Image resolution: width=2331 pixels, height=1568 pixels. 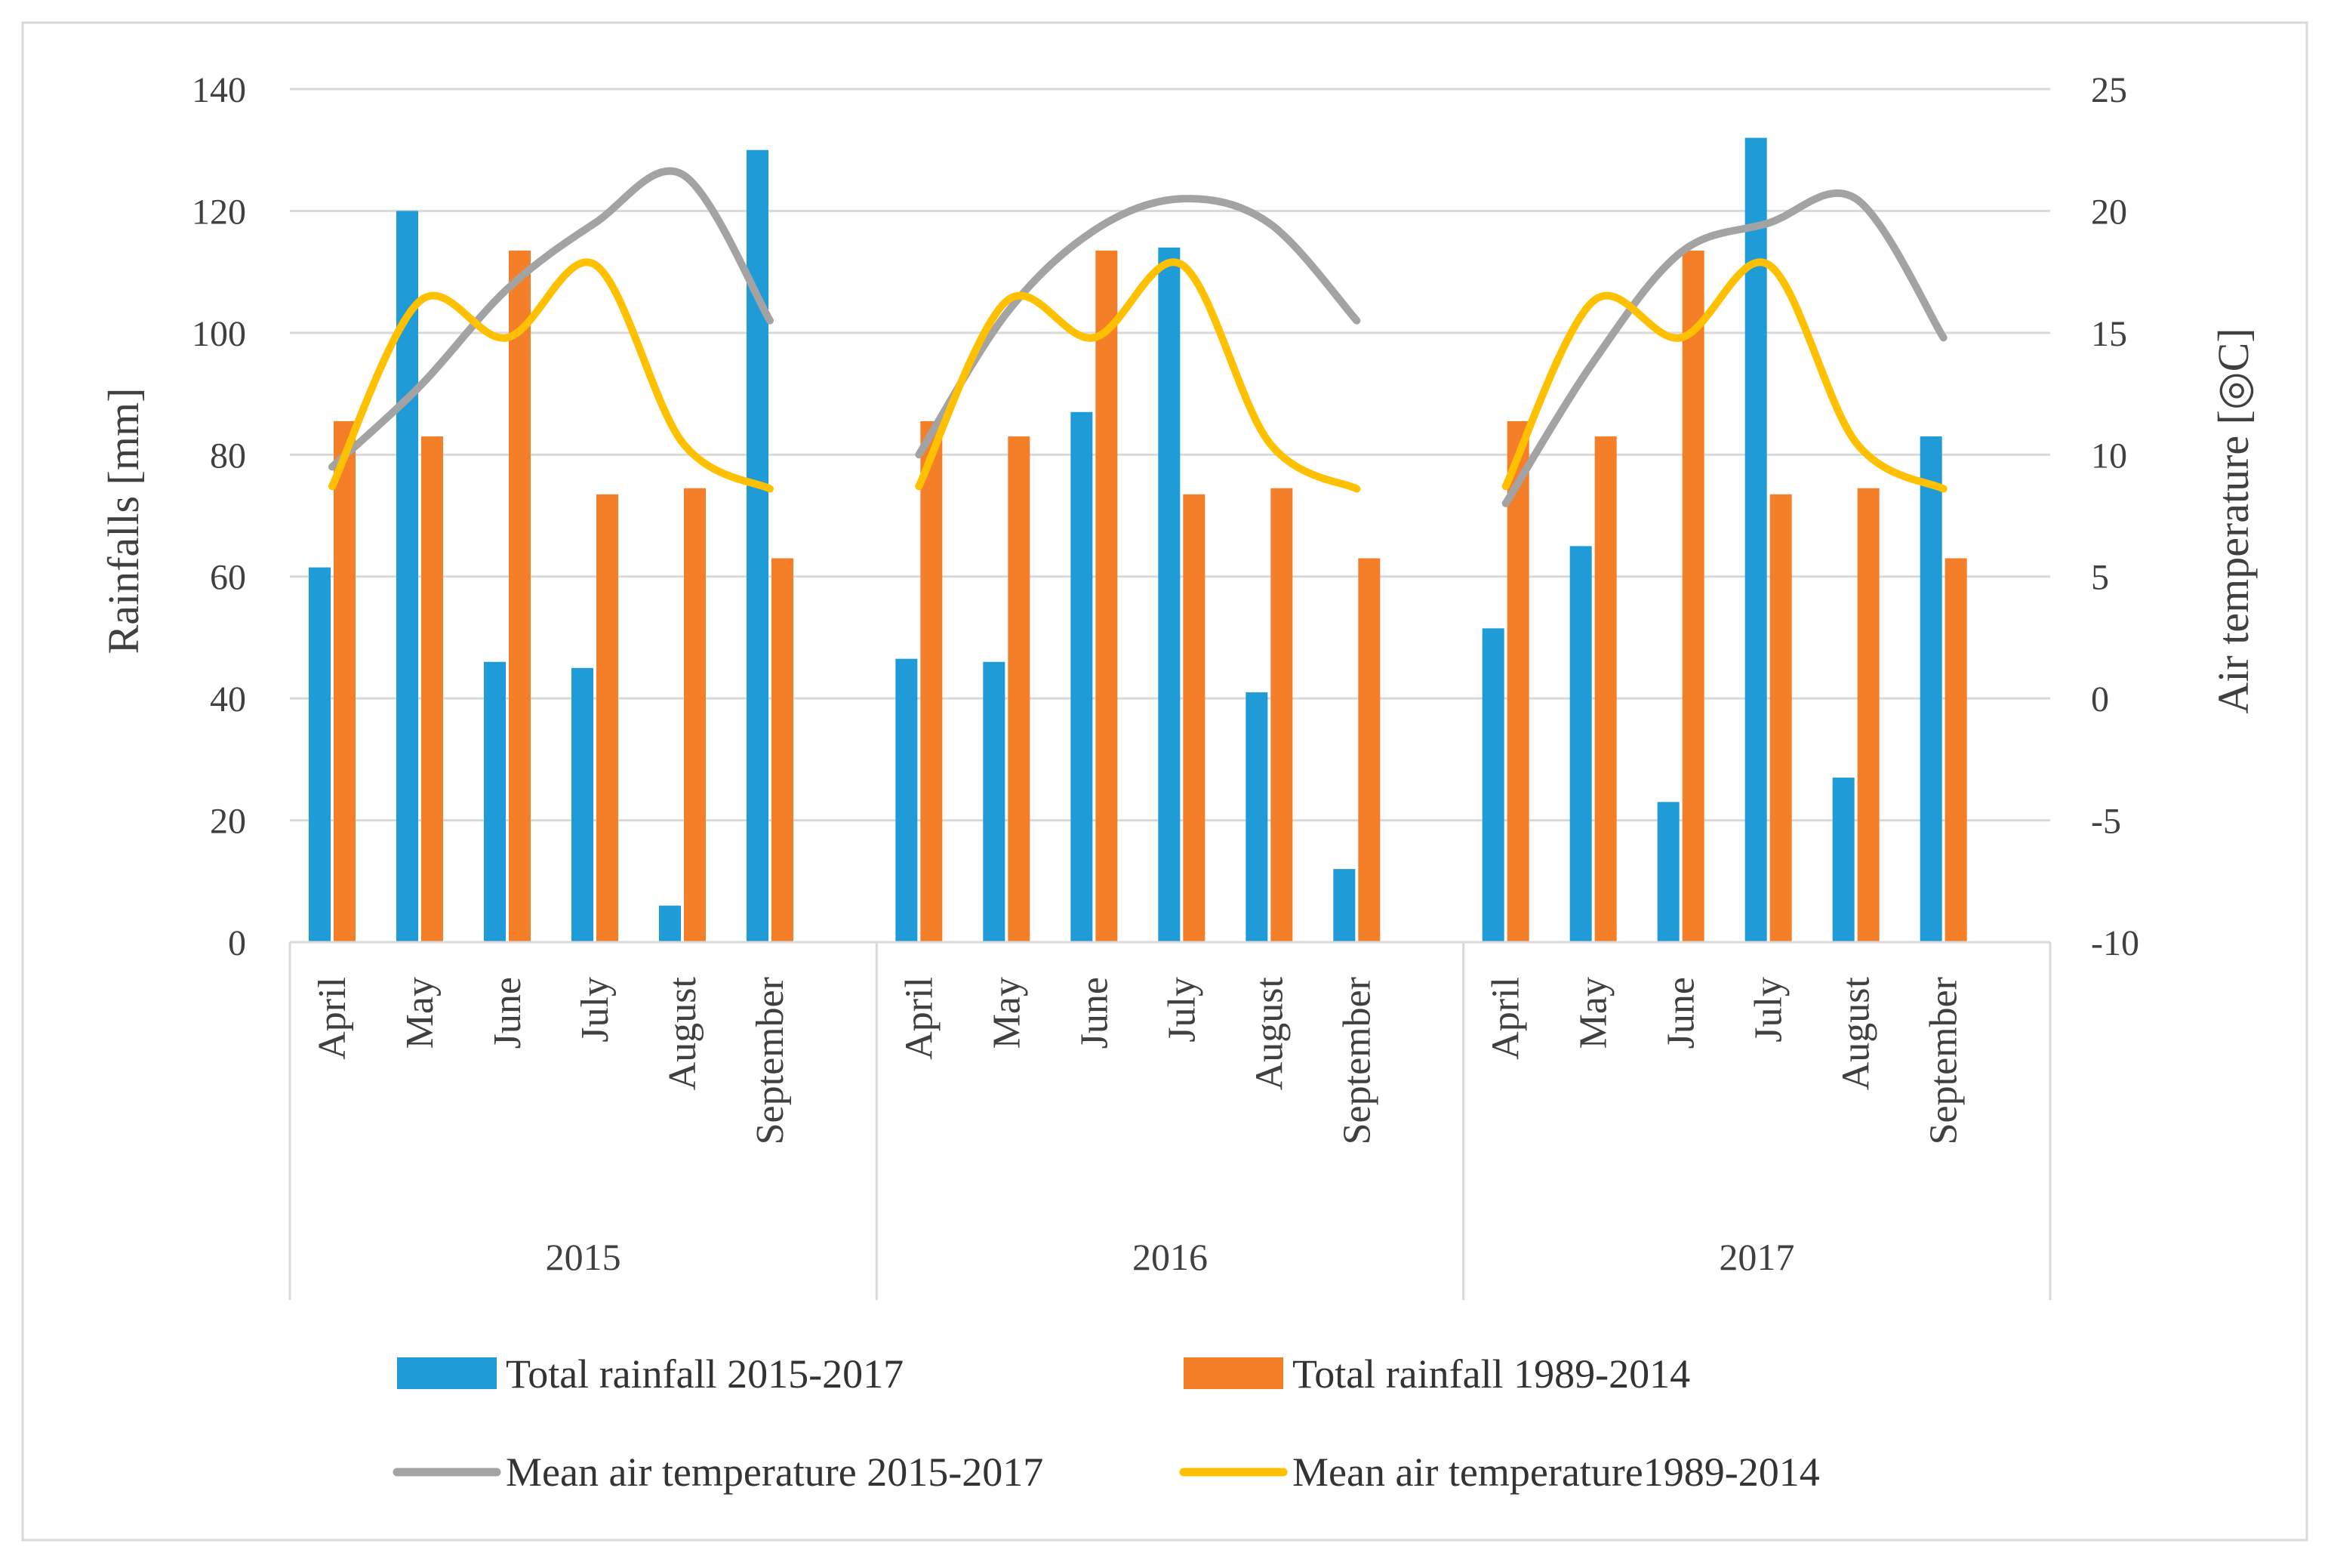 I want to click on right-axis-title: Air temperature [◎C], so click(x=2233, y=520).